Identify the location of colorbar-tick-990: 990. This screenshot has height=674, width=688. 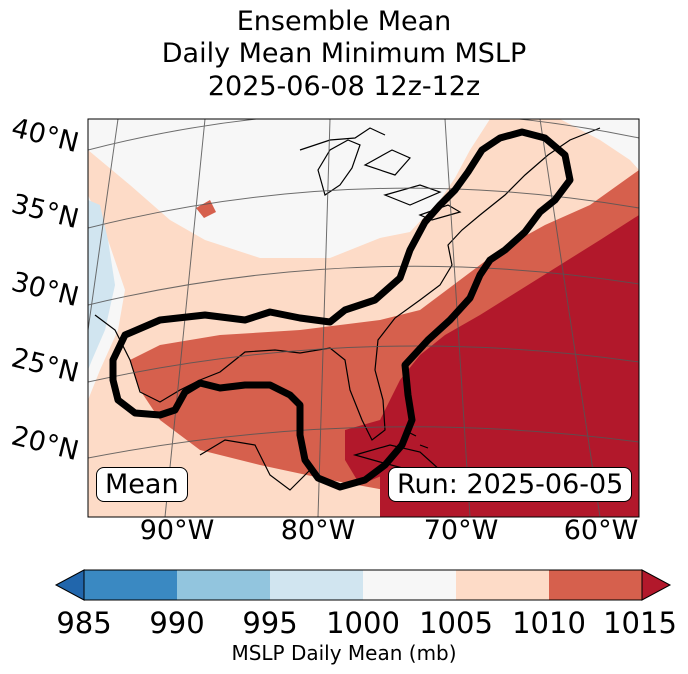
(177, 623).